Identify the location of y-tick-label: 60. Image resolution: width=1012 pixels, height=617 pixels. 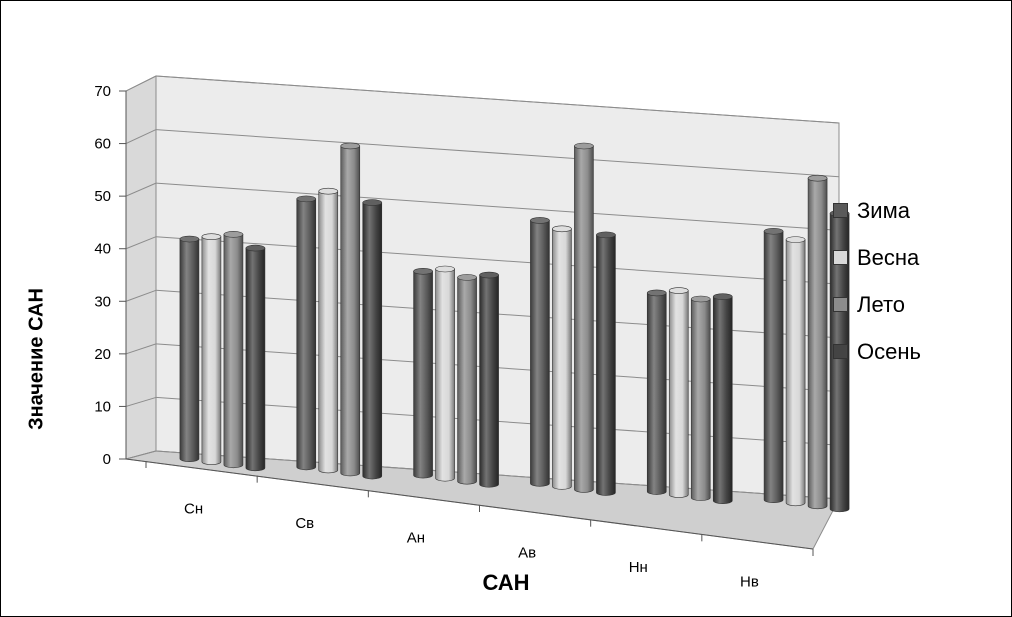
(102, 144).